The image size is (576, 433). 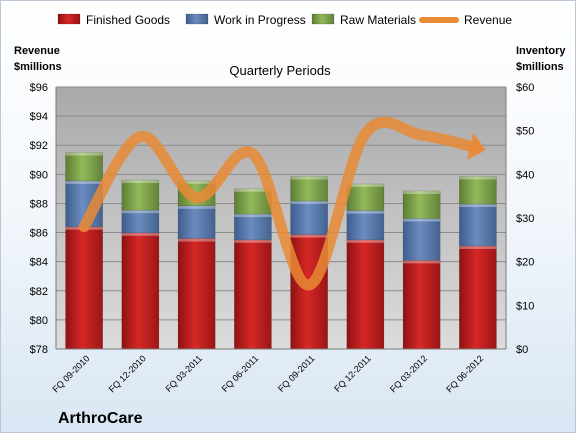 What do you see at coordinates (525, 132) in the screenshot?
I see `right-tick-label: $50` at bounding box center [525, 132].